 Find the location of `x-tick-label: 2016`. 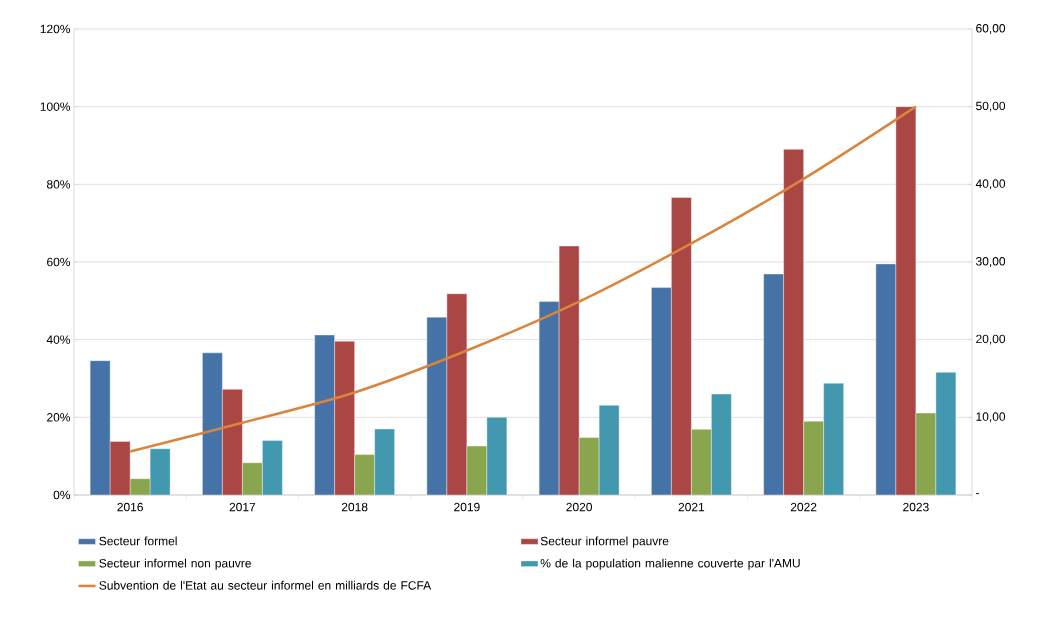

x-tick-label: 2016 is located at coordinates (130, 507).